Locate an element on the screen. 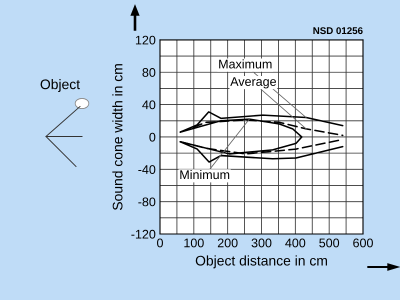 The width and height of the screenshot is (400, 300). text: Minimum is located at coordinates (205, 175).